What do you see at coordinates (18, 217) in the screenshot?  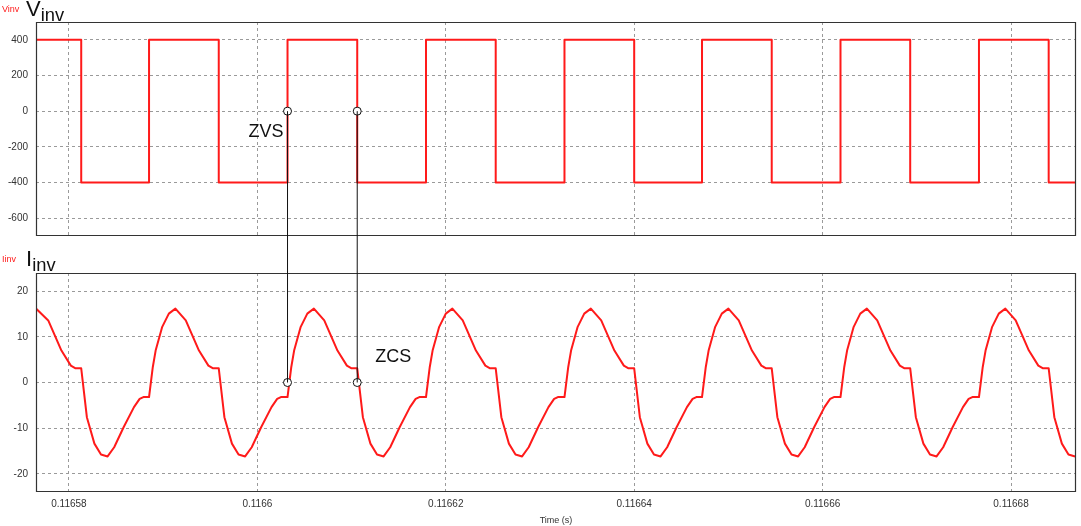 I see `y-tick-label: -600` at bounding box center [18, 217].